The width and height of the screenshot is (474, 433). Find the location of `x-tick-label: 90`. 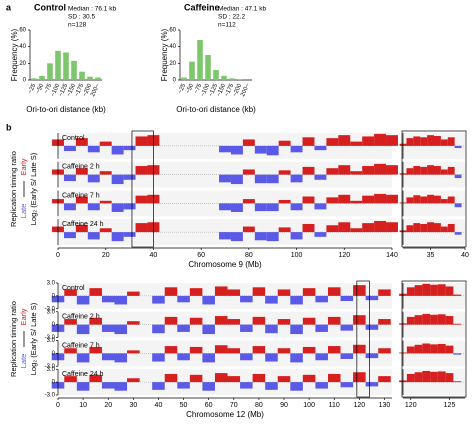

x-tick-label: 90 is located at coordinates (284, 405).